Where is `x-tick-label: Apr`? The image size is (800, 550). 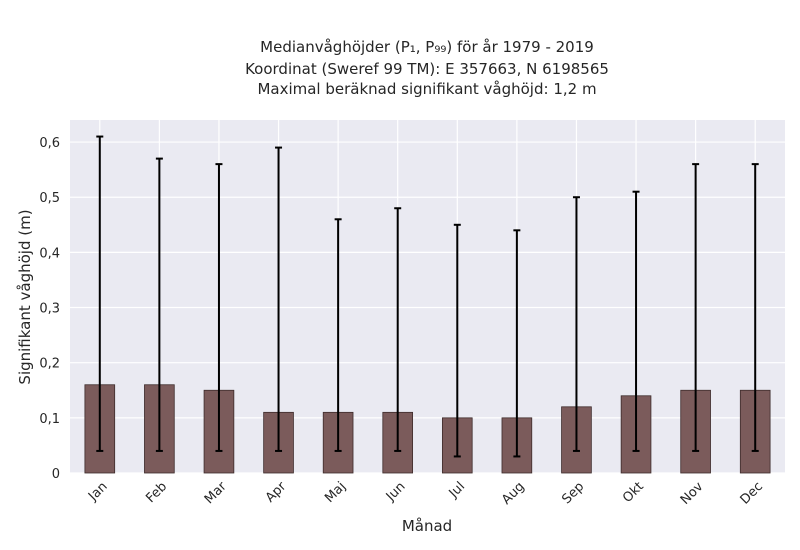 x-tick-label: Apr is located at coordinates (276, 492).